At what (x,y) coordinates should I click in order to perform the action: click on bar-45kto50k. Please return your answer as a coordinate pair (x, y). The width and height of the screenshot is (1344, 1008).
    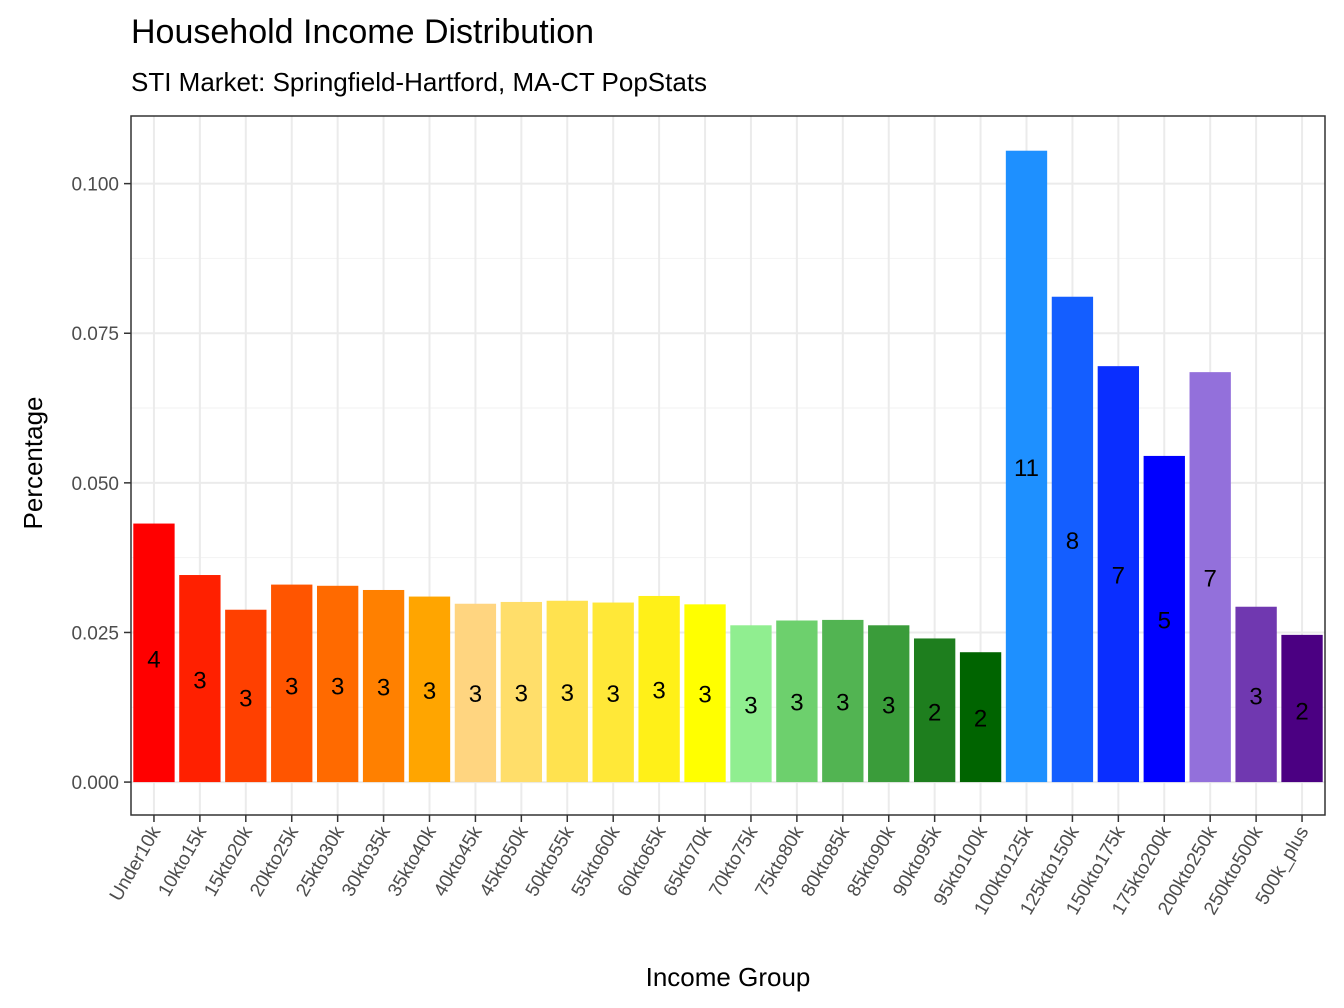
    Looking at the image, I should click on (521, 692).